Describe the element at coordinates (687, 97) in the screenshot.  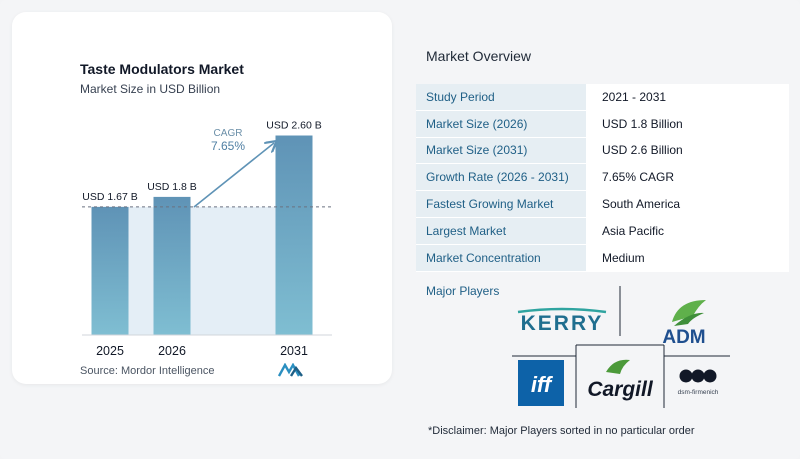
I see `row-value: 2021 - 2031` at that location.